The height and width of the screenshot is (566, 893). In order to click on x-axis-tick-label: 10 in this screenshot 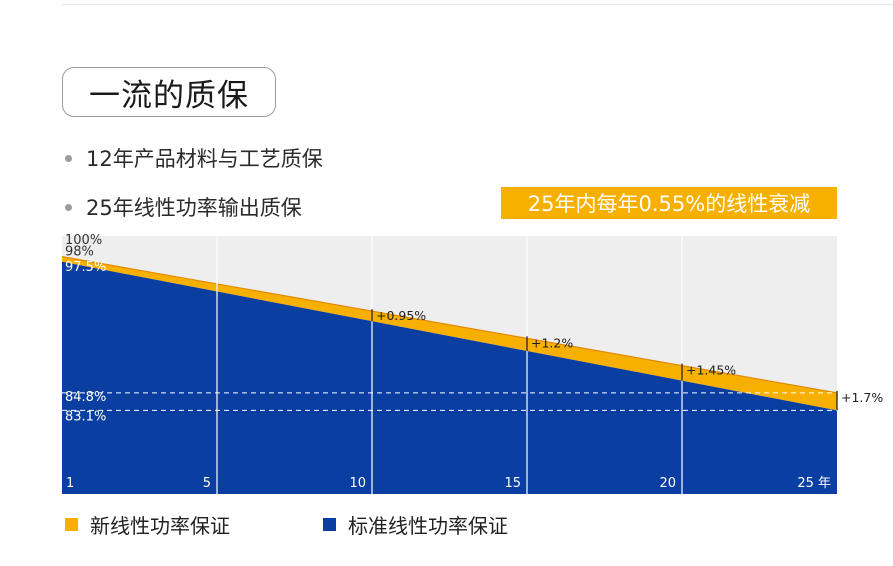, I will do `click(357, 483)`.